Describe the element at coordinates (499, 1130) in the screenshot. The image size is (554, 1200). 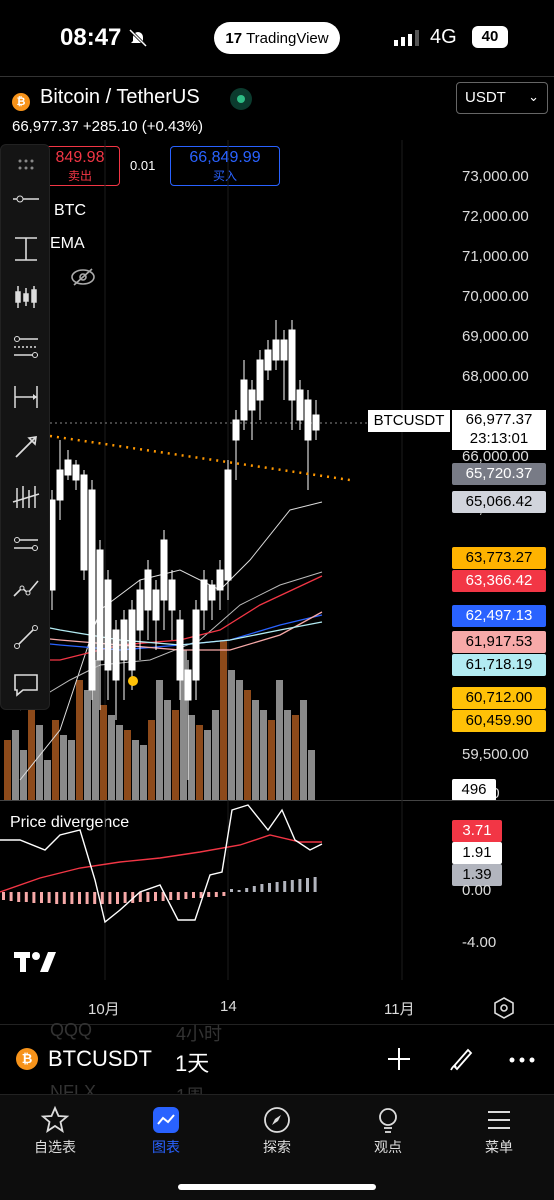
I see `tab-menu: 菜单` at that location.